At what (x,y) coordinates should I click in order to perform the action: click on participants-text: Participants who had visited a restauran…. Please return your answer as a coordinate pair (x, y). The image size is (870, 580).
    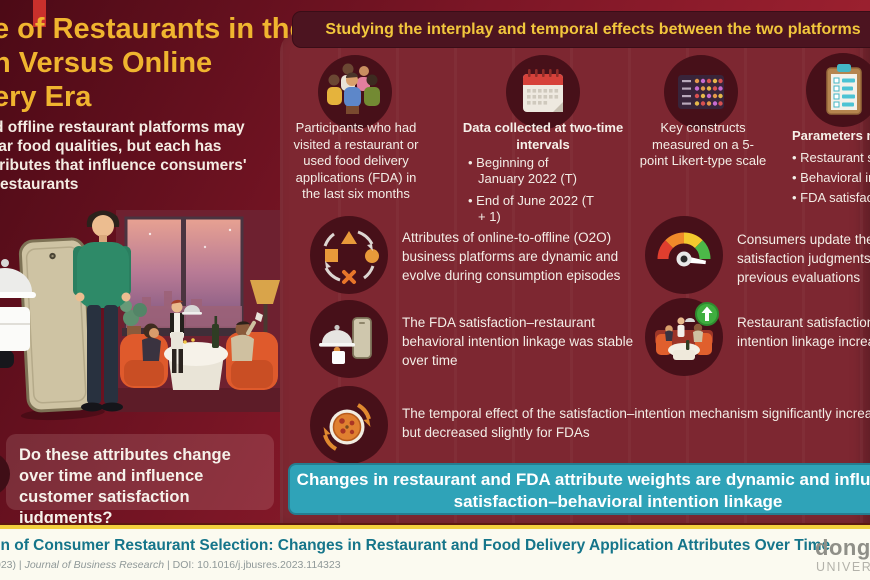
    Looking at the image, I should click on (356, 160).